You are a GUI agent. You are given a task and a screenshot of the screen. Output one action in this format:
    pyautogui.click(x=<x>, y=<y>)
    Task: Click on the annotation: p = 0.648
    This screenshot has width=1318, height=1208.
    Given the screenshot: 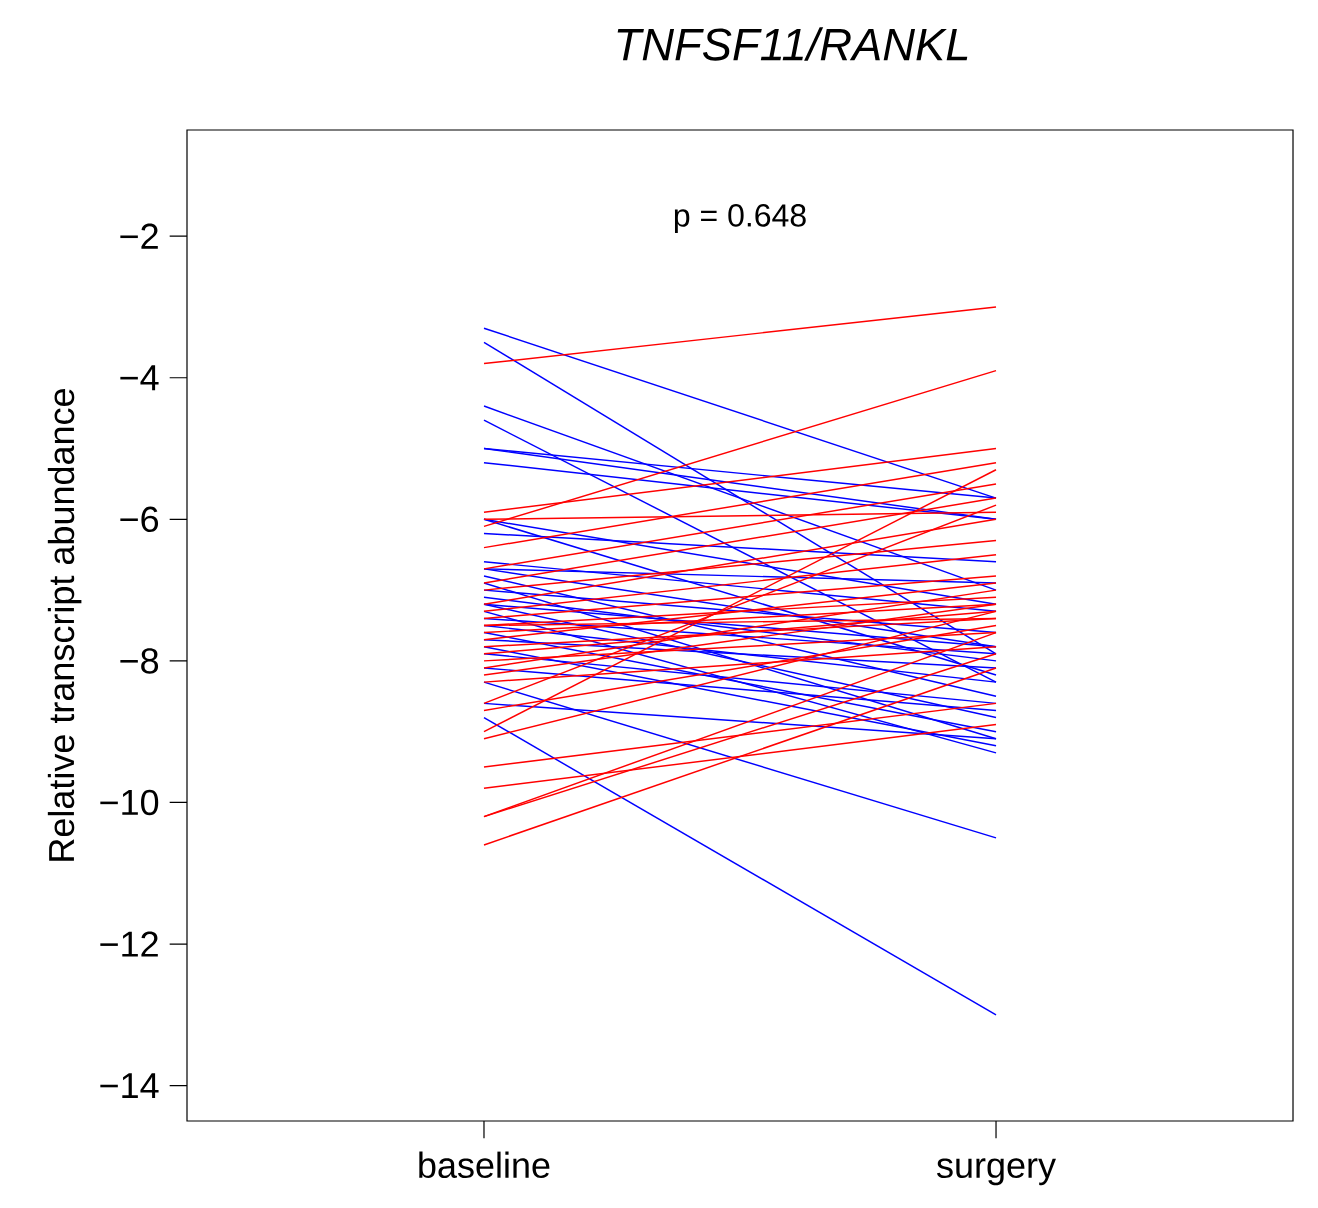 What is the action you would take?
    pyautogui.click(x=740, y=219)
    